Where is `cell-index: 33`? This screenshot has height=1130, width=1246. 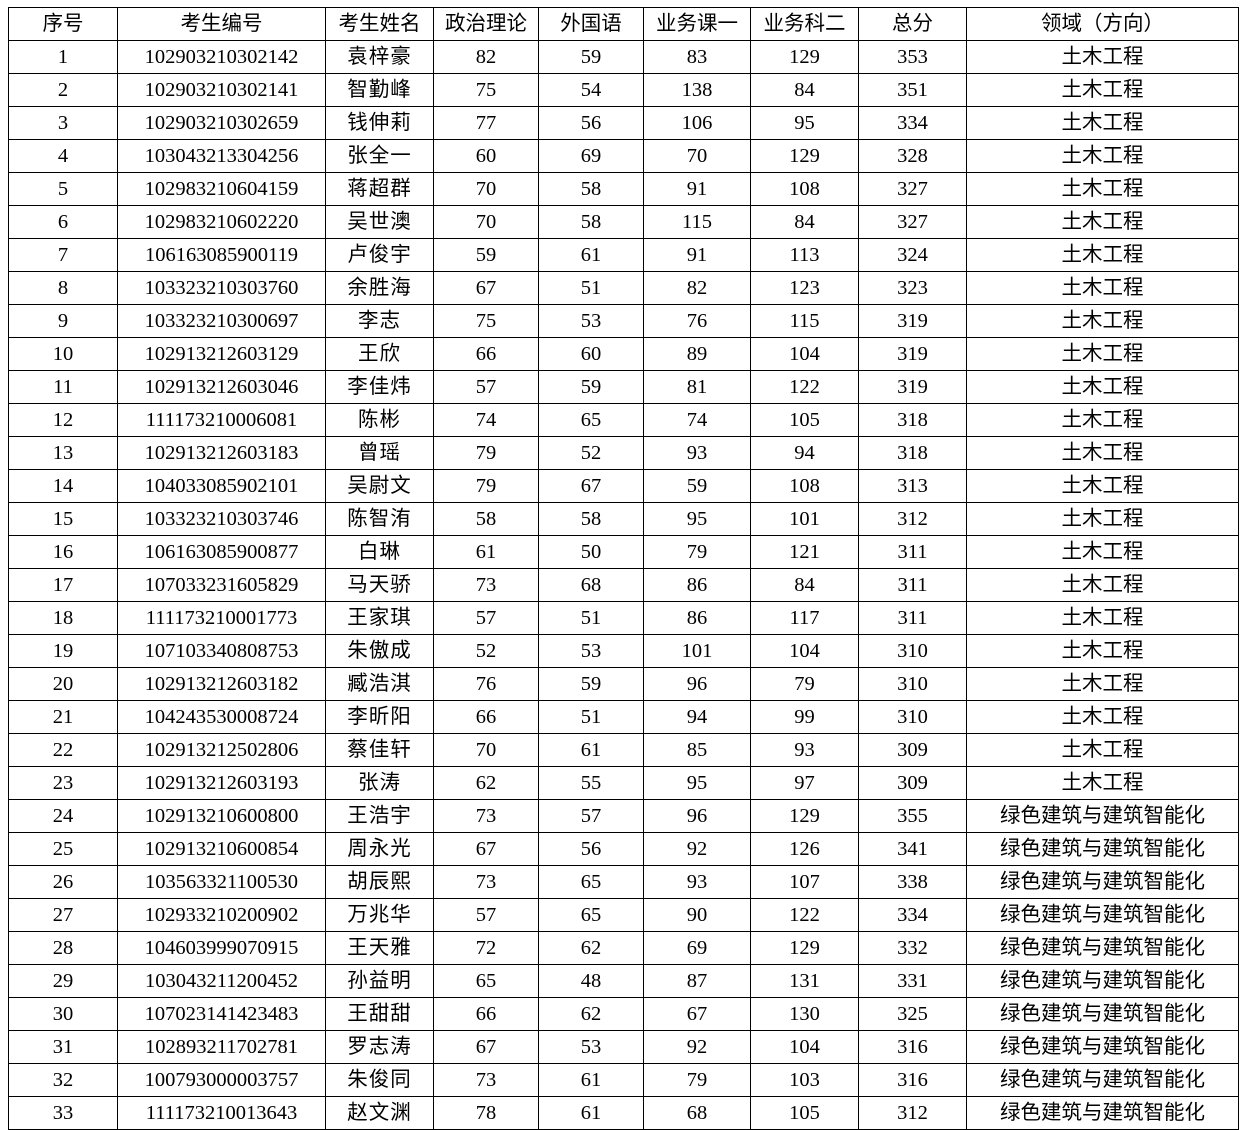
cell-index: 33 is located at coordinates (63, 1113).